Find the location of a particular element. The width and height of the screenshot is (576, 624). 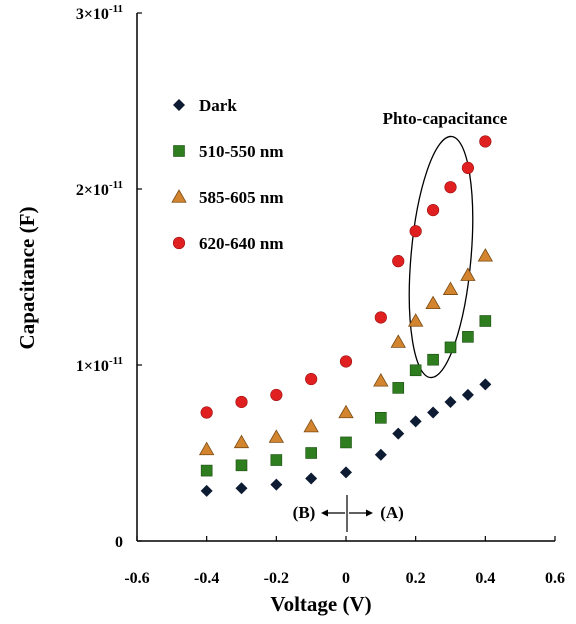

legend-label-585-605-nm: 585-605 nm is located at coordinates (241, 197).